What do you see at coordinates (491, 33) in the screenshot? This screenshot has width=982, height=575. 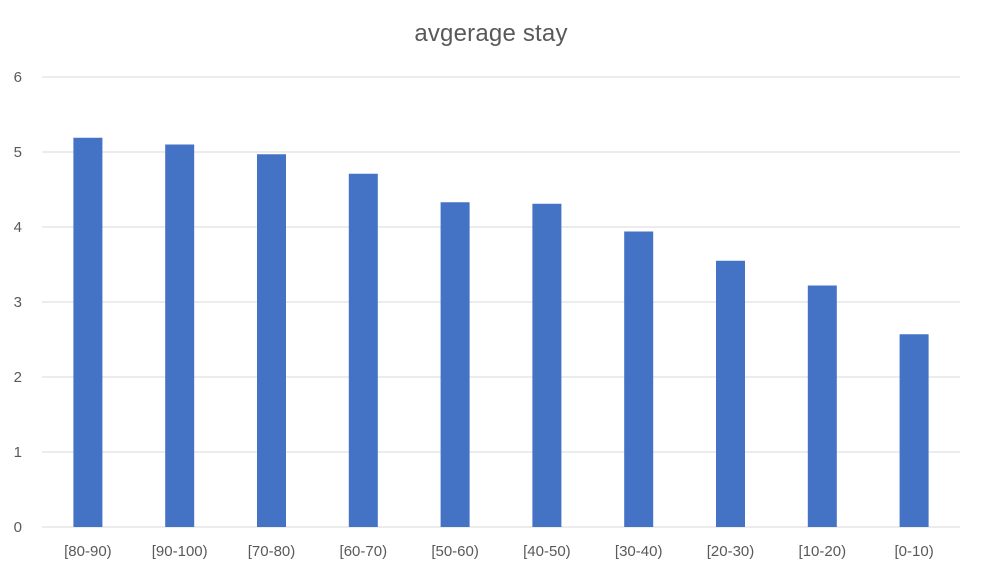 I see `chart-title: avgerage stay` at bounding box center [491, 33].